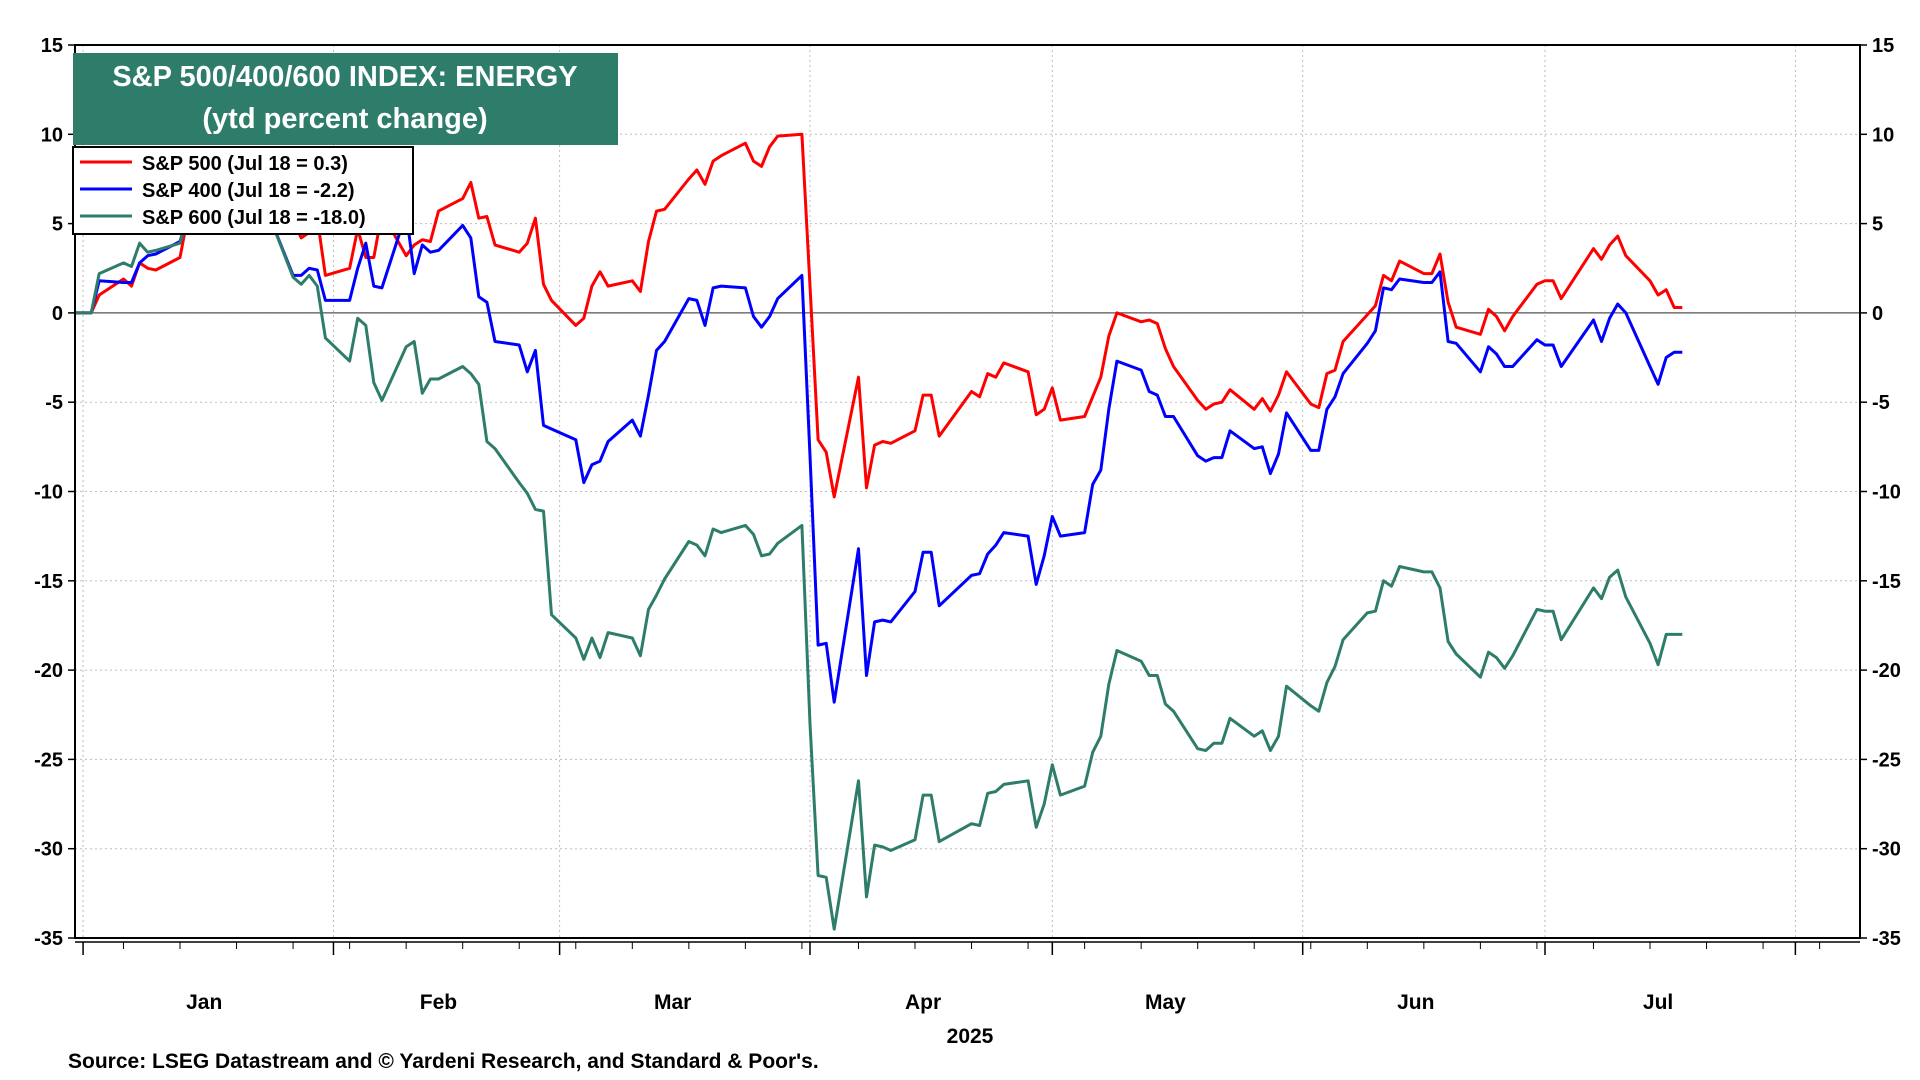 The image size is (1920, 1080). Describe the element at coordinates (344, 77) in the screenshot. I see `chart-title: S&P 500/400/600 INDEX: ENERGY` at that location.